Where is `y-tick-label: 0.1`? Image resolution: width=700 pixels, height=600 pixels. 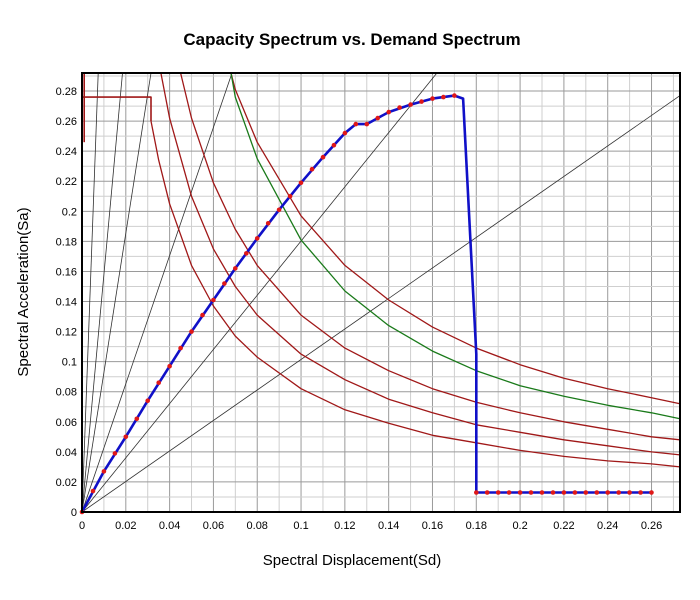 y-tick-label: 0.1 is located at coordinates (69, 363).